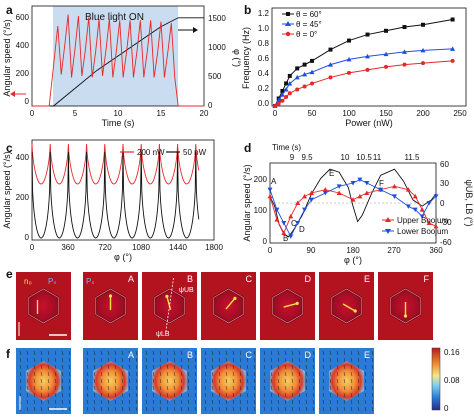  Describe the element at coordinates (105, 247) in the screenshot. I see `c-xtick-2: 720` at that location.